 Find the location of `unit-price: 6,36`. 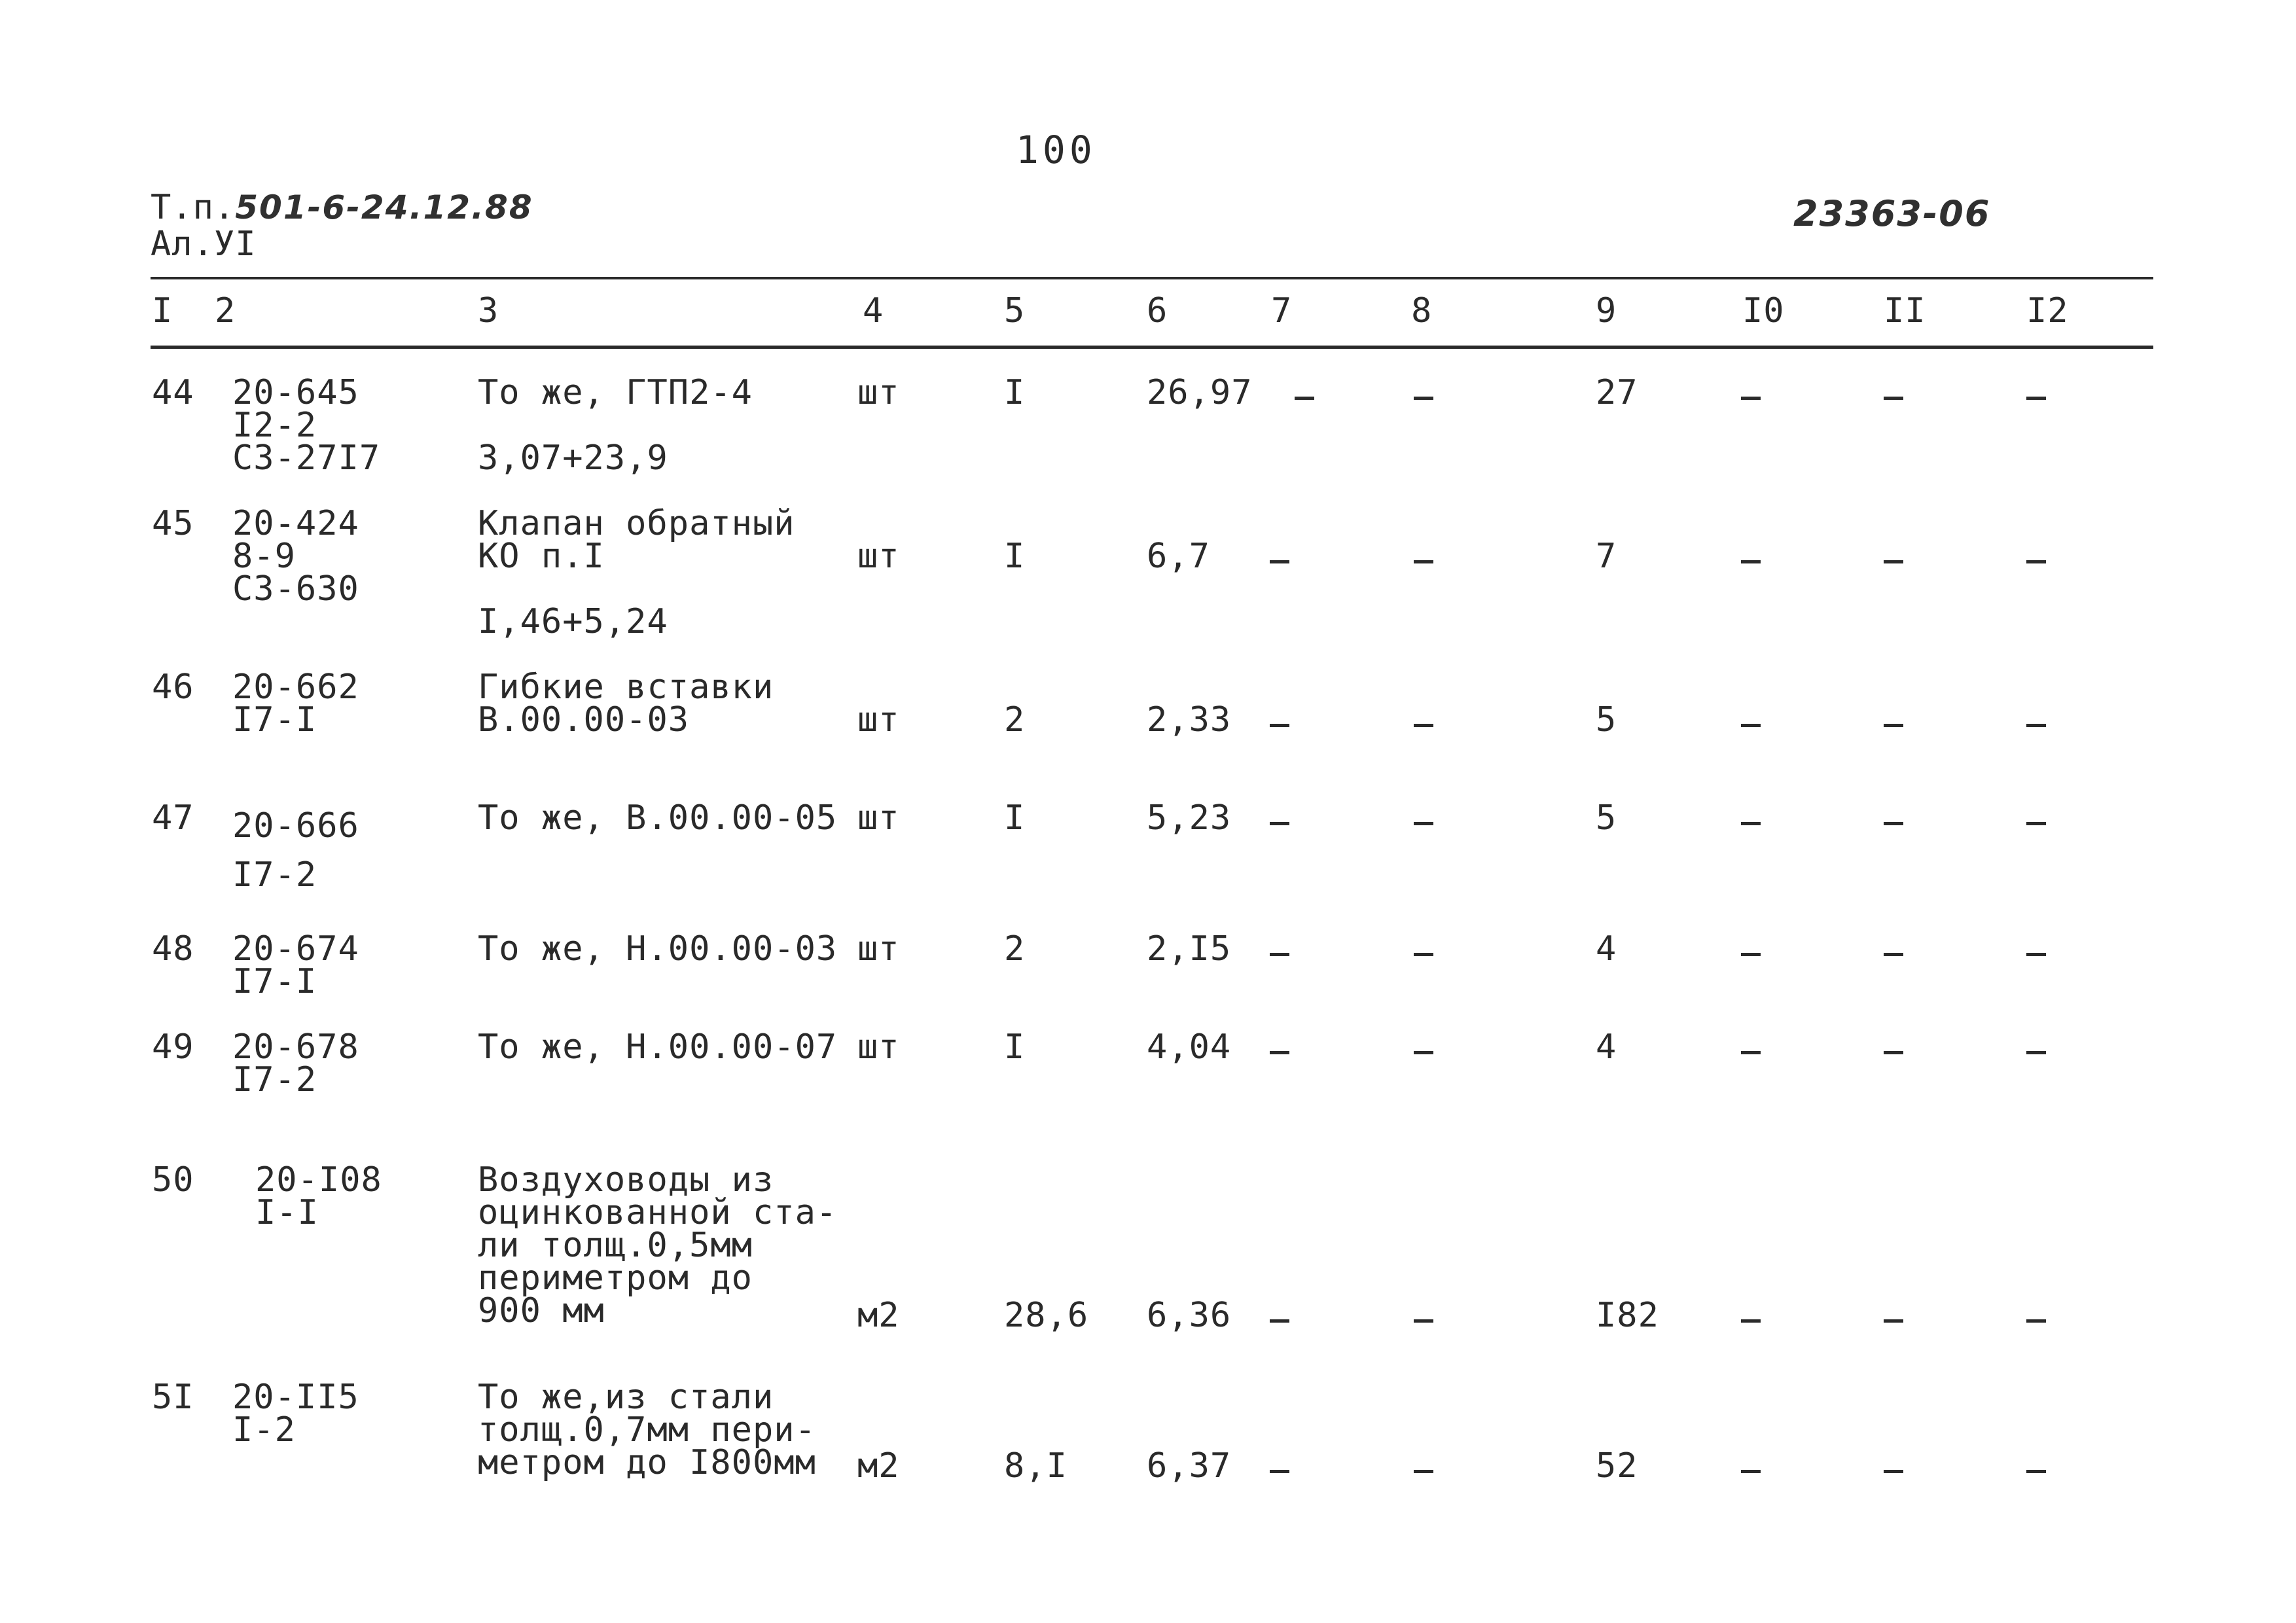

unit-price: 6,36 is located at coordinates (1189, 1315).